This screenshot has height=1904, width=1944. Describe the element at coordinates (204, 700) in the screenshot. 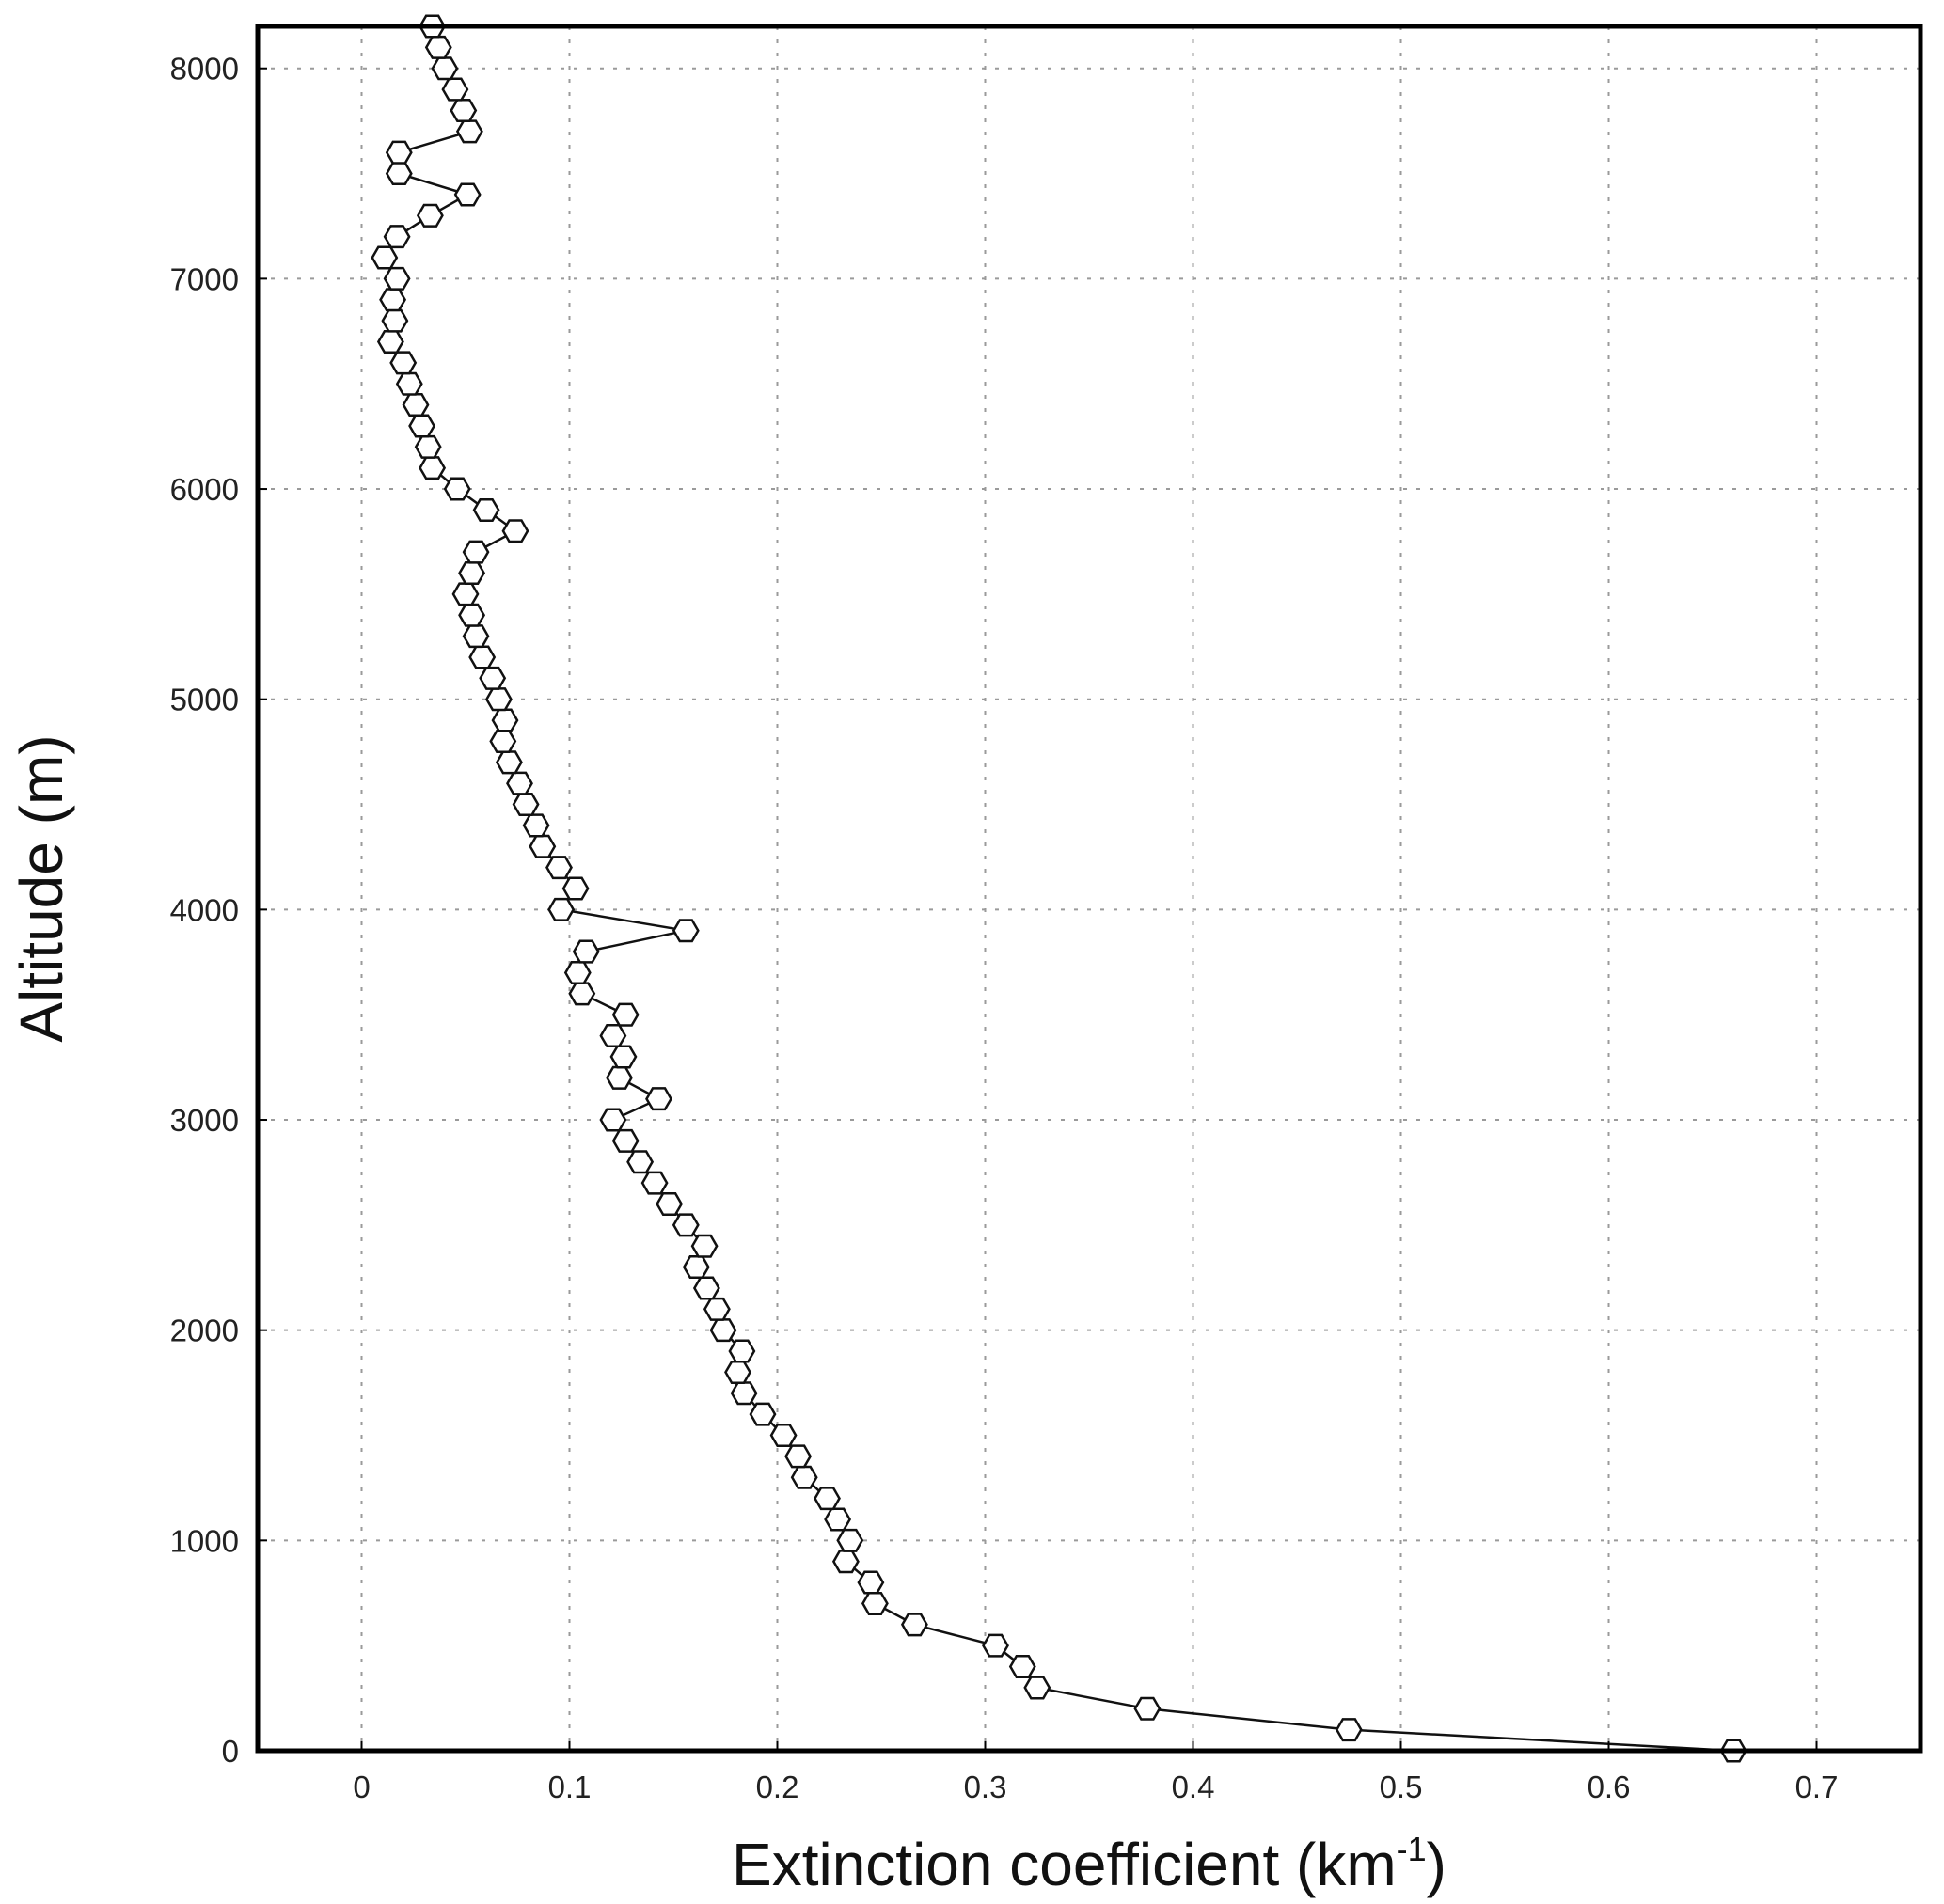

I see `y-tick-label: 5000` at that location.